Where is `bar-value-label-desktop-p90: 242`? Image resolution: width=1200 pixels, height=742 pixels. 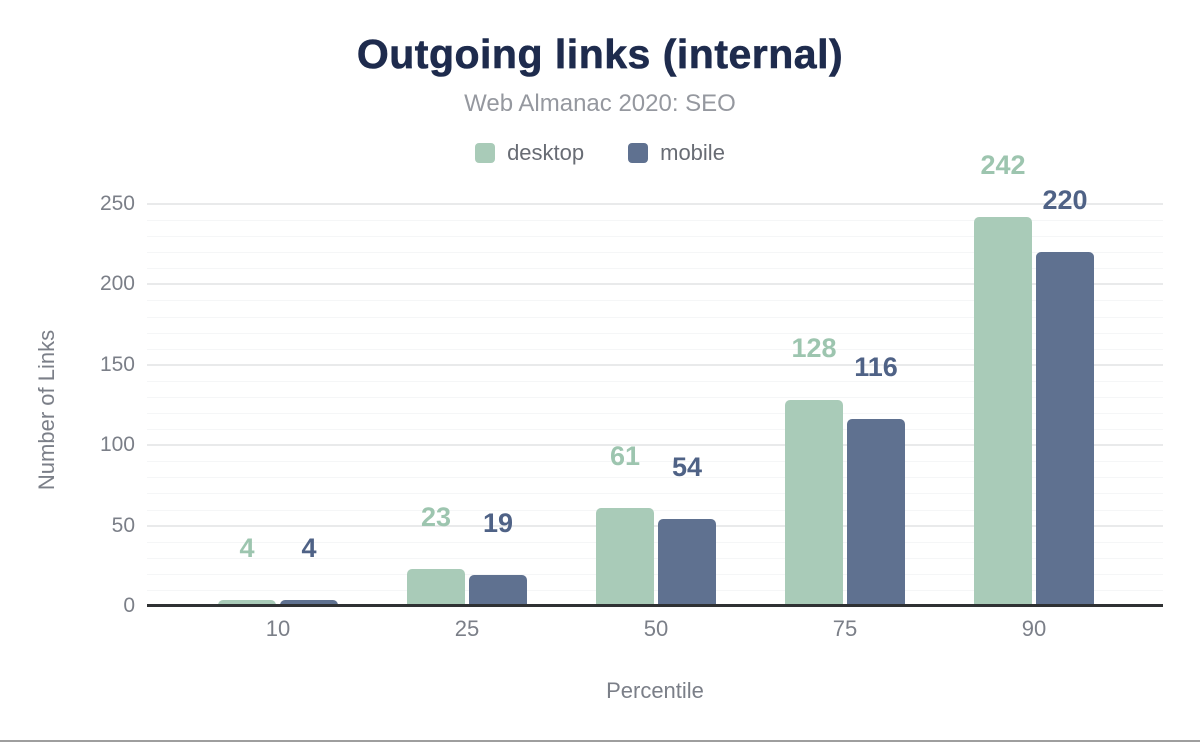 bar-value-label-desktop-p90: 242 is located at coordinates (1003, 164).